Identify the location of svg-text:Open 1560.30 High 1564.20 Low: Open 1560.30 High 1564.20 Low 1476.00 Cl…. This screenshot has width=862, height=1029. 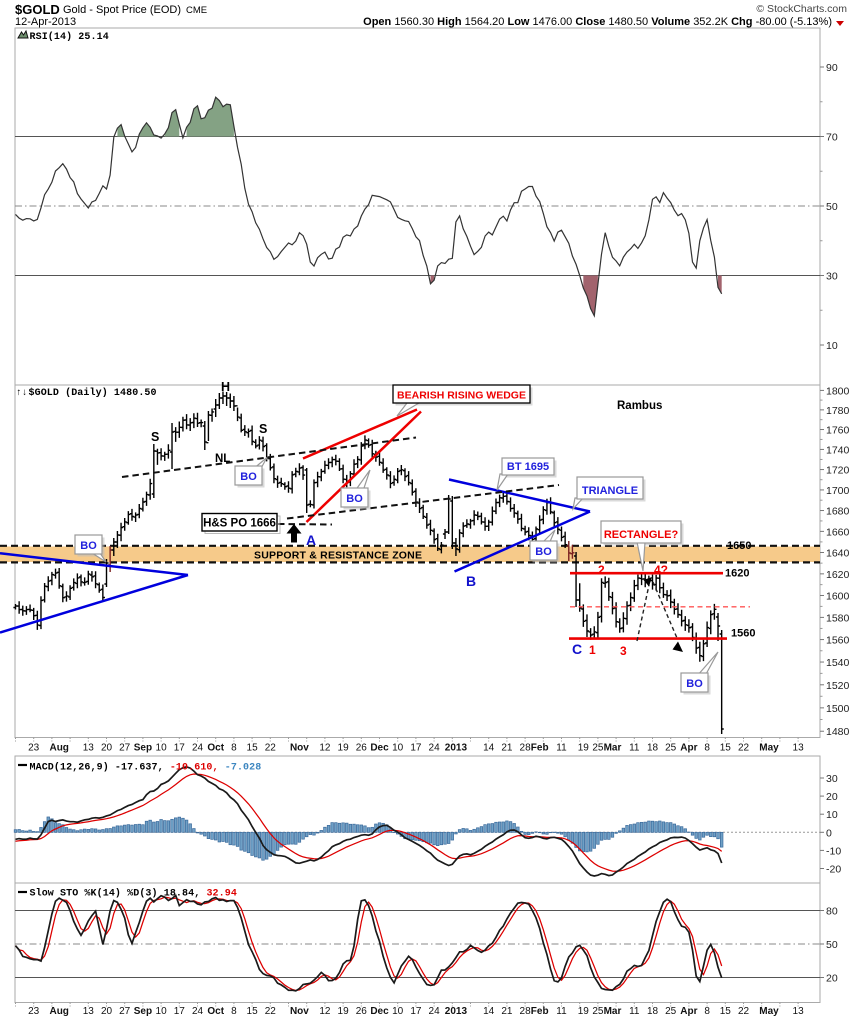
(597, 22).